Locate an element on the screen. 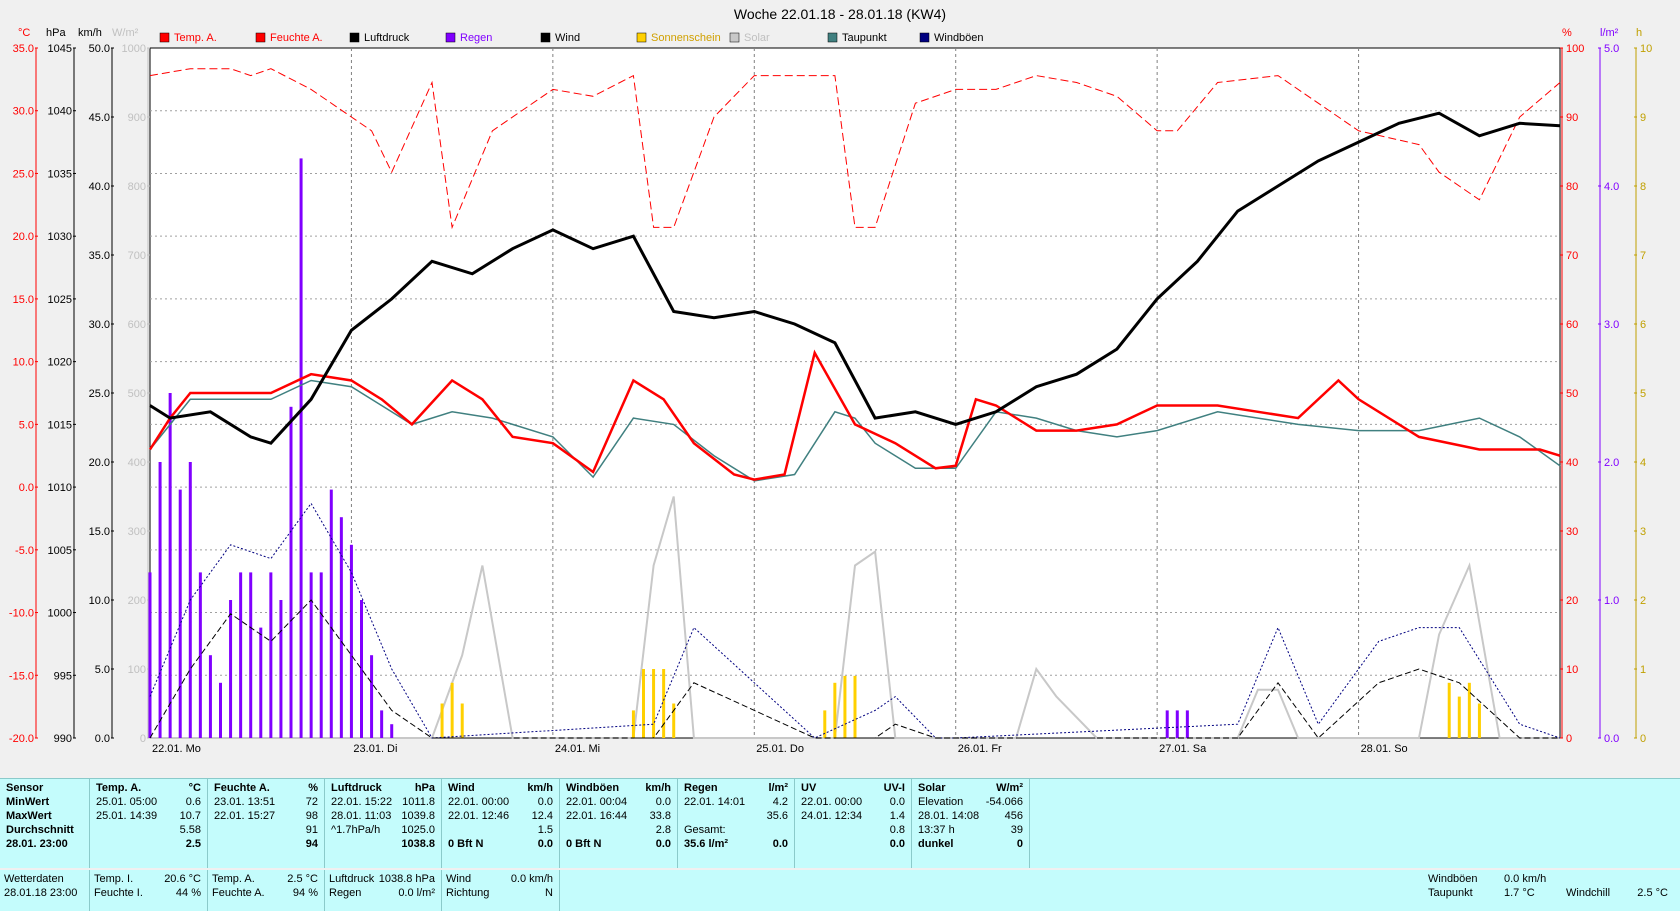  status-datetime: 28.01.18 23:00 is located at coordinates (41, 893).